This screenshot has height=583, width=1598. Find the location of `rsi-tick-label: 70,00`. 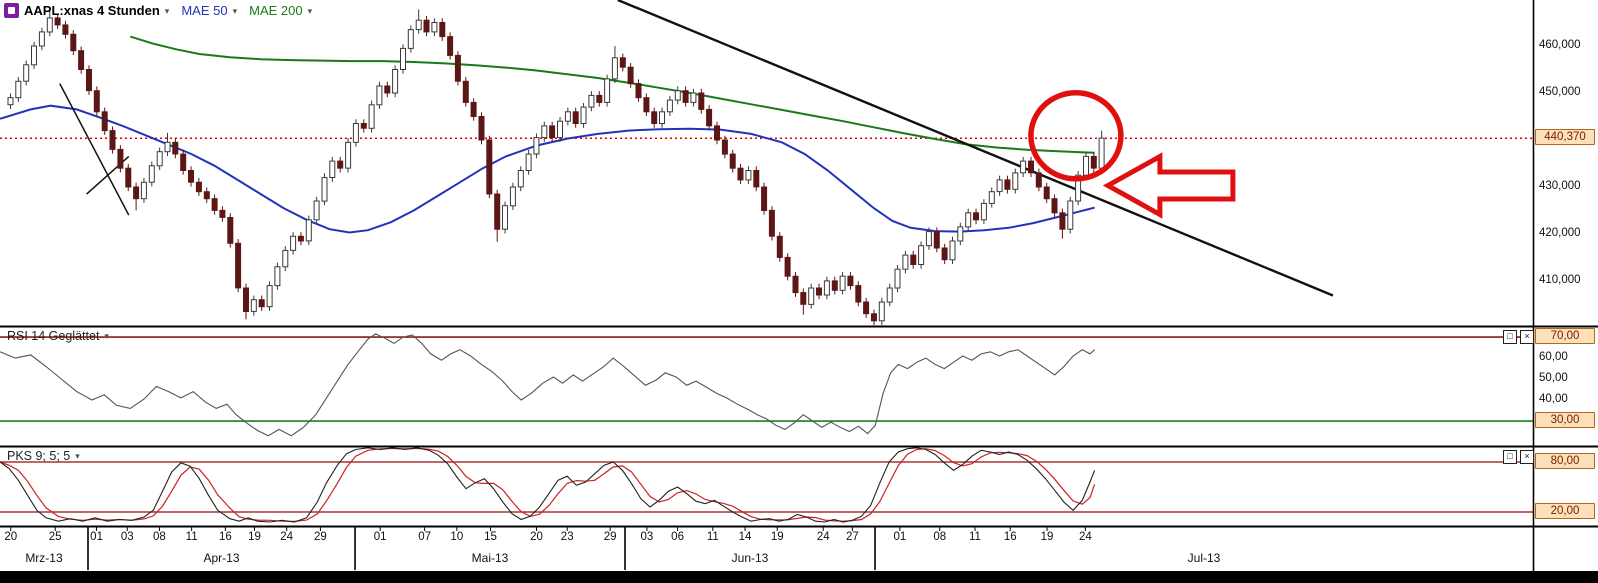

rsi-tick-label: 70,00 is located at coordinates (1565, 336).